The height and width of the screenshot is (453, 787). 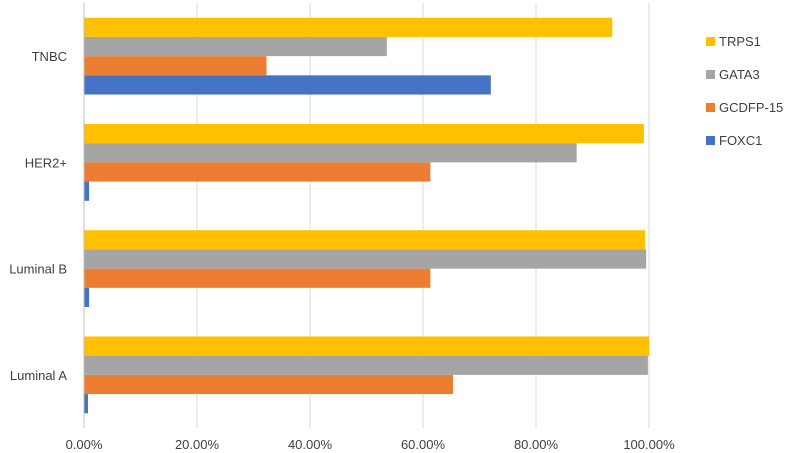 What do you see at coordinates (423, 444) in the screenshot?
I see `x-tick-label: 60.00%` at bounding box center [423, 444].